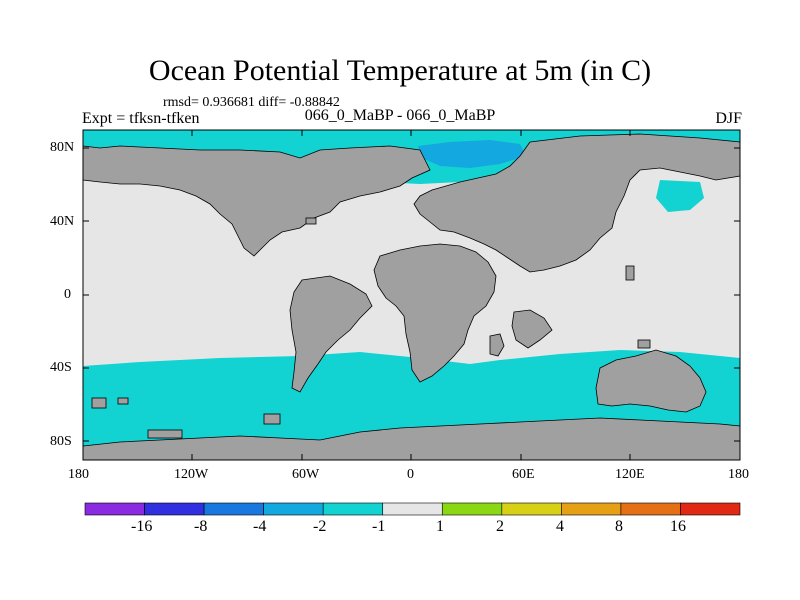 The image size is (800, 600). What do you see at coordinates (678, 526) in the screenshot?
I see `colorbar-label: 16` at bounding box center [678, 526].